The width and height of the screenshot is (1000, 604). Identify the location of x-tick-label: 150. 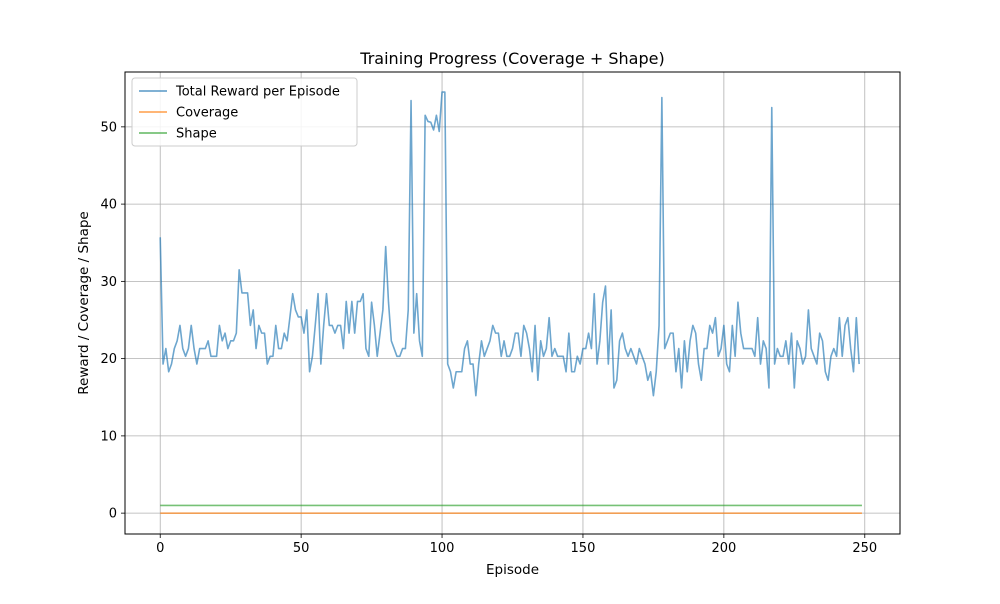
(583, 548).